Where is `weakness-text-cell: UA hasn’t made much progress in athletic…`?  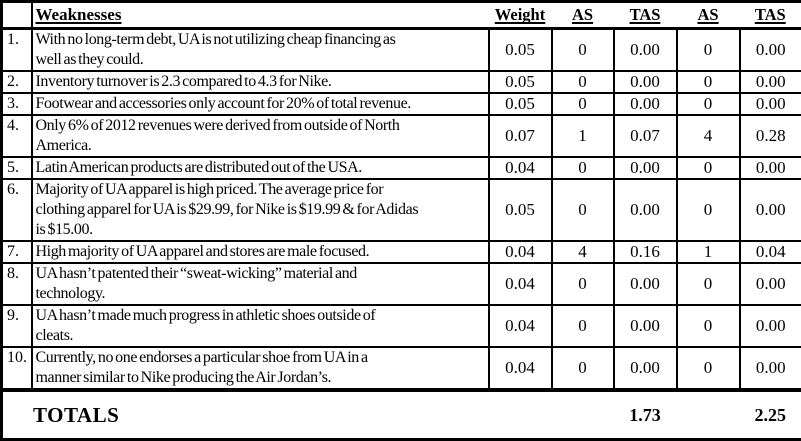
weakness-text-cell: UA hasn’t made much progress in athletic… is located at coordinates (260, 326).